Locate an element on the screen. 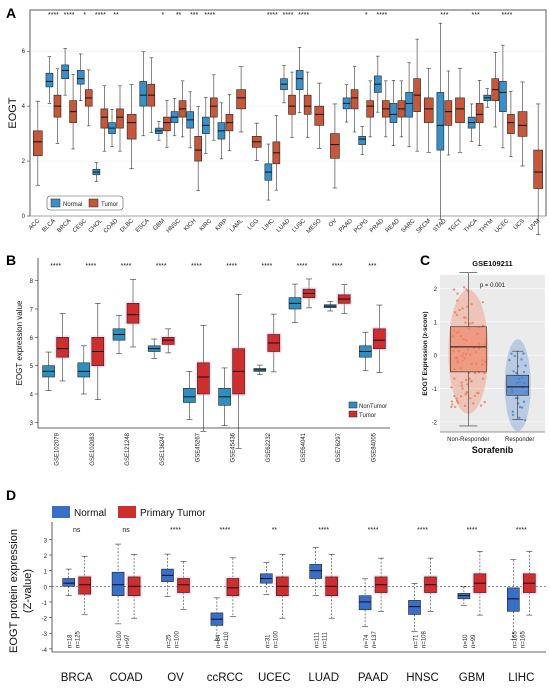 The height and width of the screenshot is (692, 550). panel-a-xtick-label: UCEC is located at coordinates (502, 226).